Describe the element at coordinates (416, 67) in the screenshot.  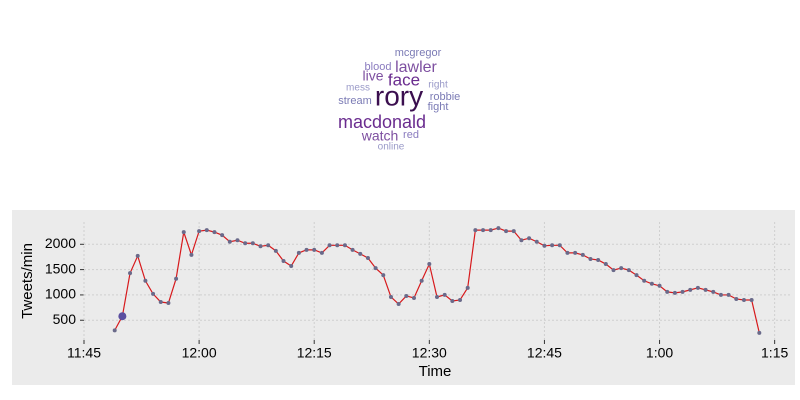
I see `word: lawler` at that location.